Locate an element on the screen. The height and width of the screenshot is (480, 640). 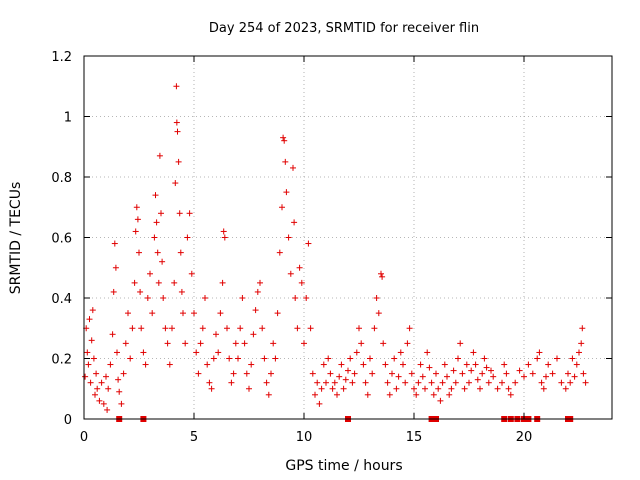
x-tick-label: 0 is located at coordinates (84, 437).